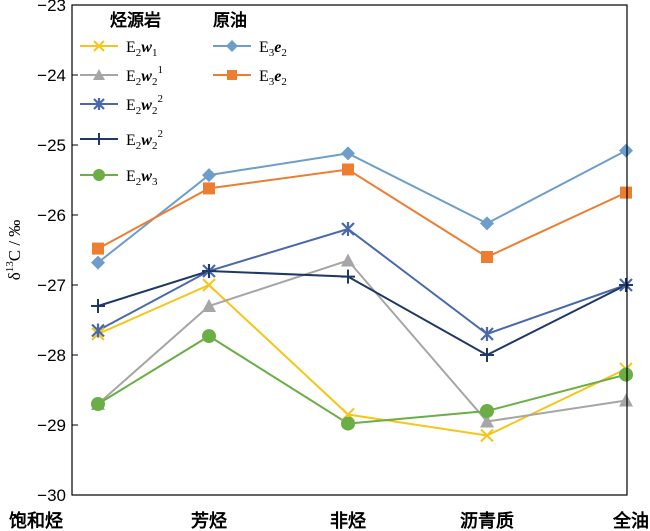 Image resolution: width=650 pixels, height=531 pixels. What do you see at coordinates (51, 285) in the screenshot?
I see `y-tick-label: −27` at bounding box center [51, 285].